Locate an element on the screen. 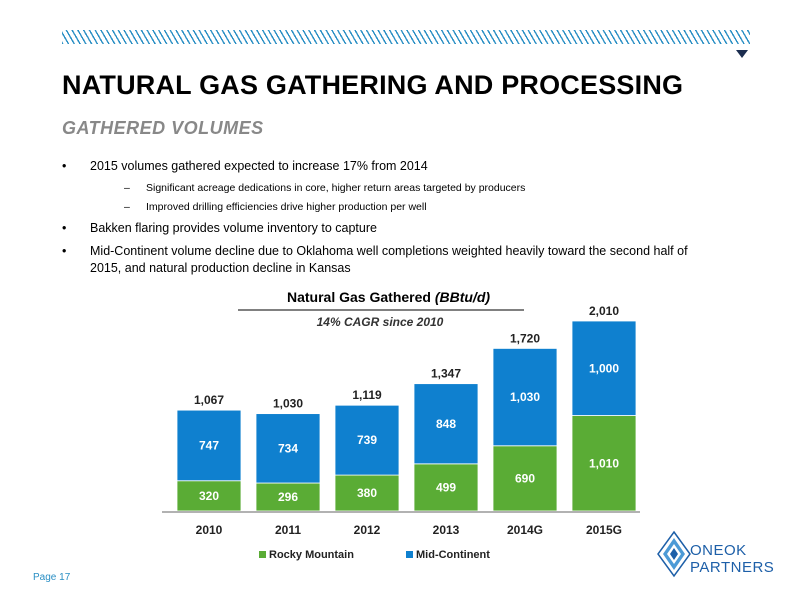 The height and width of the screenshot is (600, 800). logo-wordmark: ONEOK PARTNERS is located at coordinates (732, 559).